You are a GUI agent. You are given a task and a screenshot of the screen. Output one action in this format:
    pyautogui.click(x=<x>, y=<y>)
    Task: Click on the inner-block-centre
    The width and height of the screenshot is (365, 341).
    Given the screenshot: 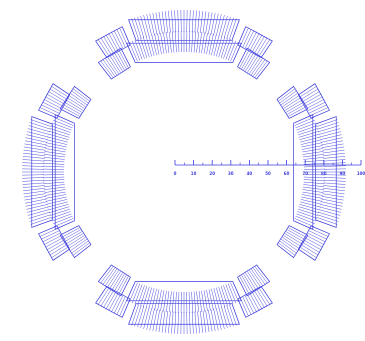 What is the action you would take?
    pyautogui.click(x=309, y=172)
    